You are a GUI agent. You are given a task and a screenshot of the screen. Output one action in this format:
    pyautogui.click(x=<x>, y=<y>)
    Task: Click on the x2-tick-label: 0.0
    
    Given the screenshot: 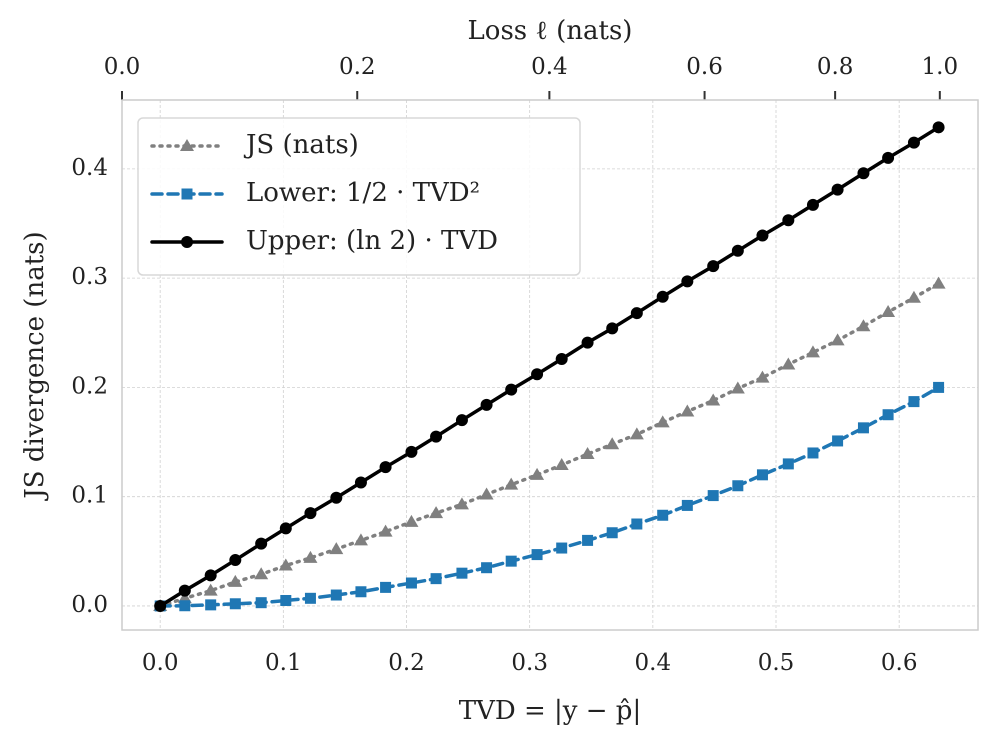 What is the action you would take?
    pyautogui.click(x=122, y=67)
    